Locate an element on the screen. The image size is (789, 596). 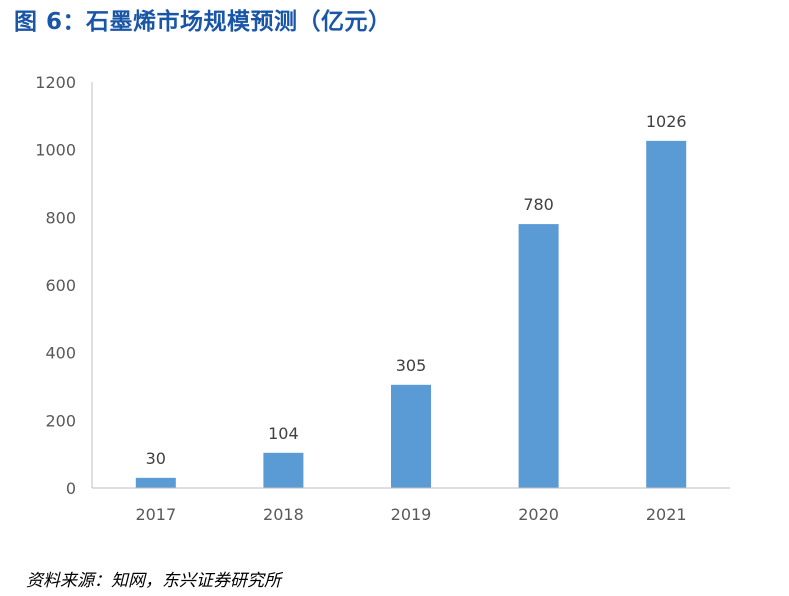
bar-2018 is located at coordinates (283, 470).